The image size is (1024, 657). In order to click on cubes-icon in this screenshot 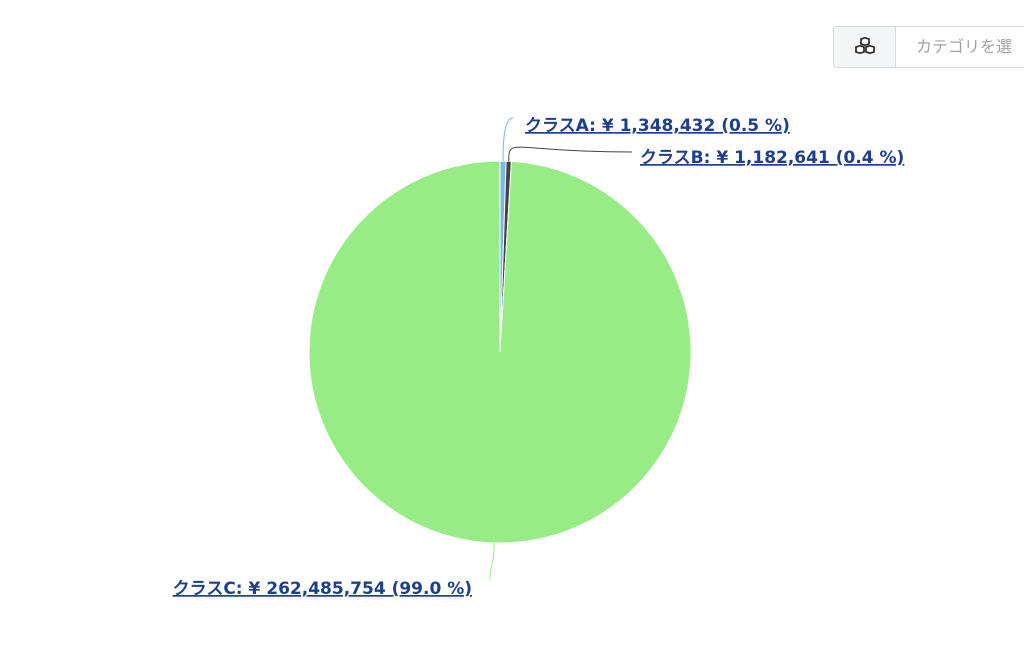, I will do `click(864, 46)`.